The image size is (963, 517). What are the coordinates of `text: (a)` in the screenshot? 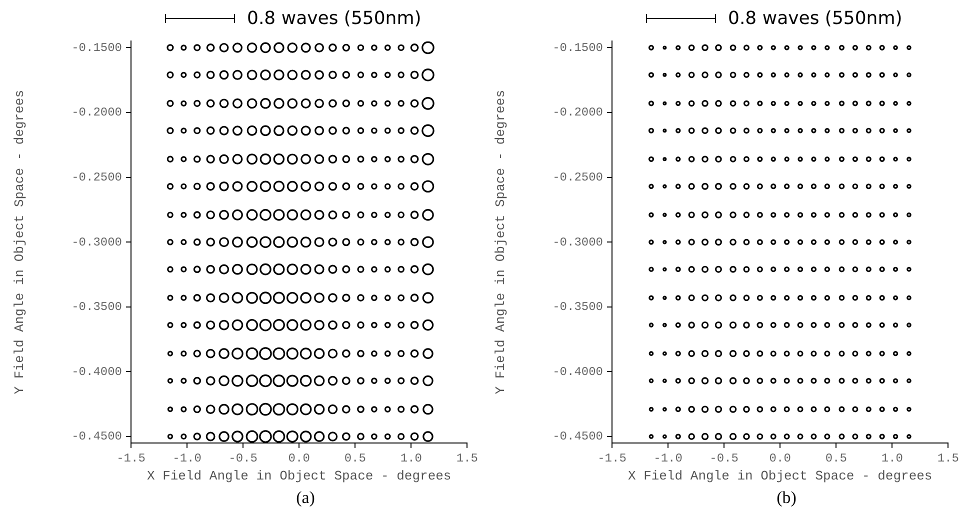 It's located at (305, 498).